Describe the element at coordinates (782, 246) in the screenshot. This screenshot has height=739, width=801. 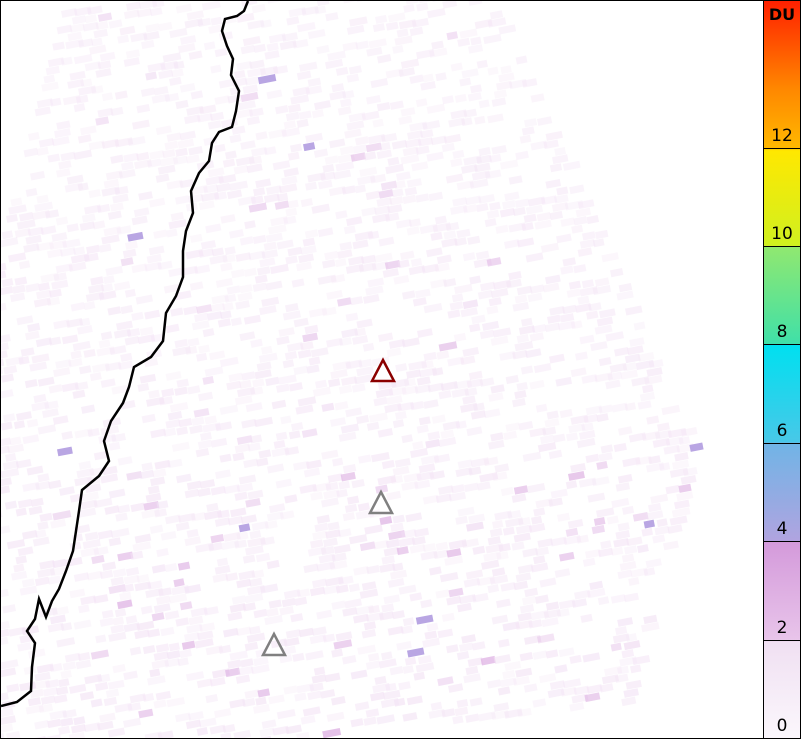
I see `colorbar-tick` at that location.